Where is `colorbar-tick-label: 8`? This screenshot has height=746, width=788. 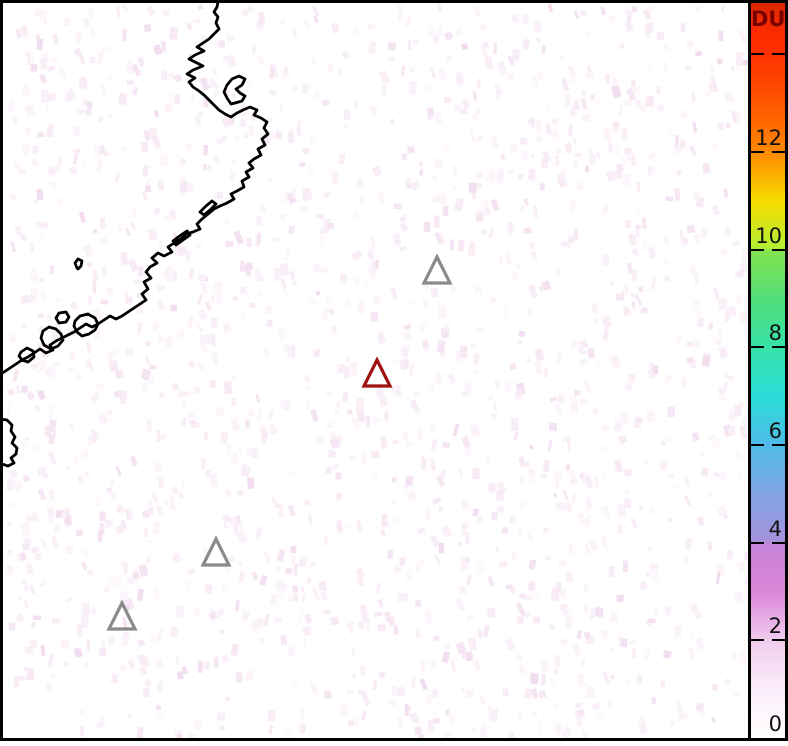 colorbar-tick-label: 8 is located at coordinates (775, 333).